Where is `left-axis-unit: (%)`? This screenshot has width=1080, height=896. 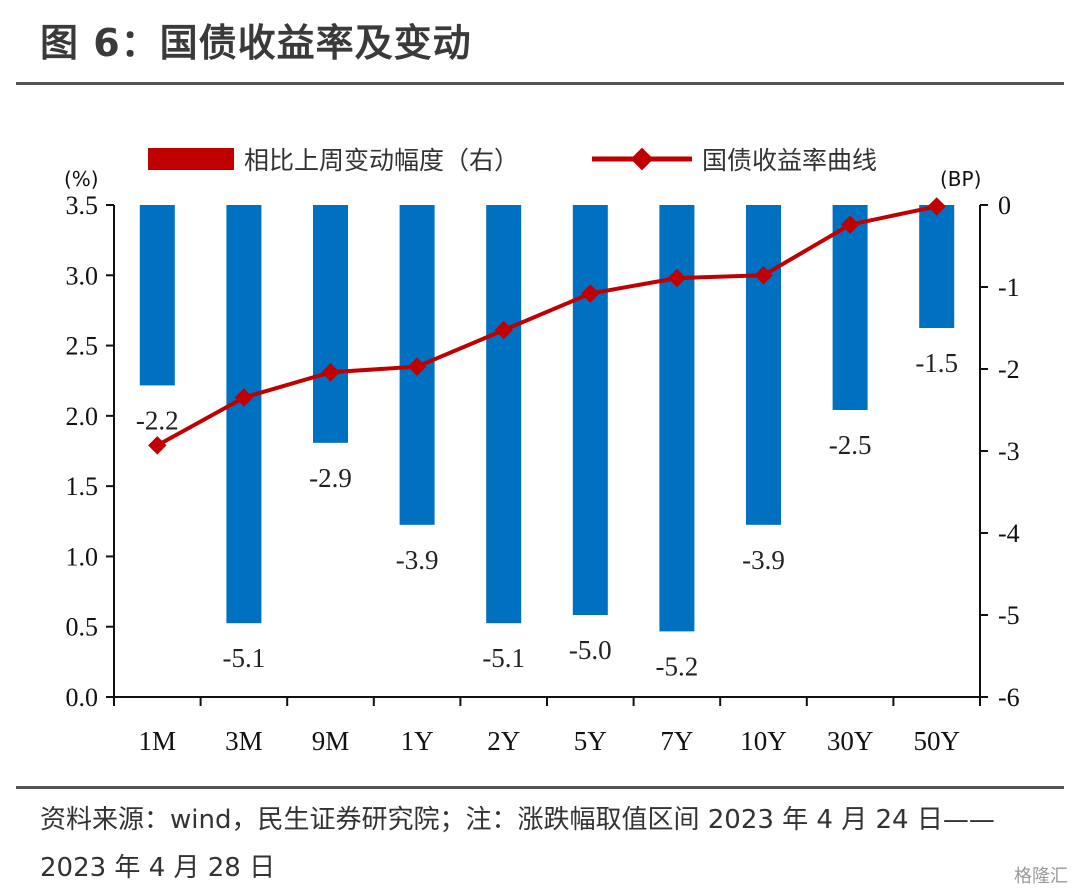
left-axis-unit: (%) is located at coordinates (81, 179).